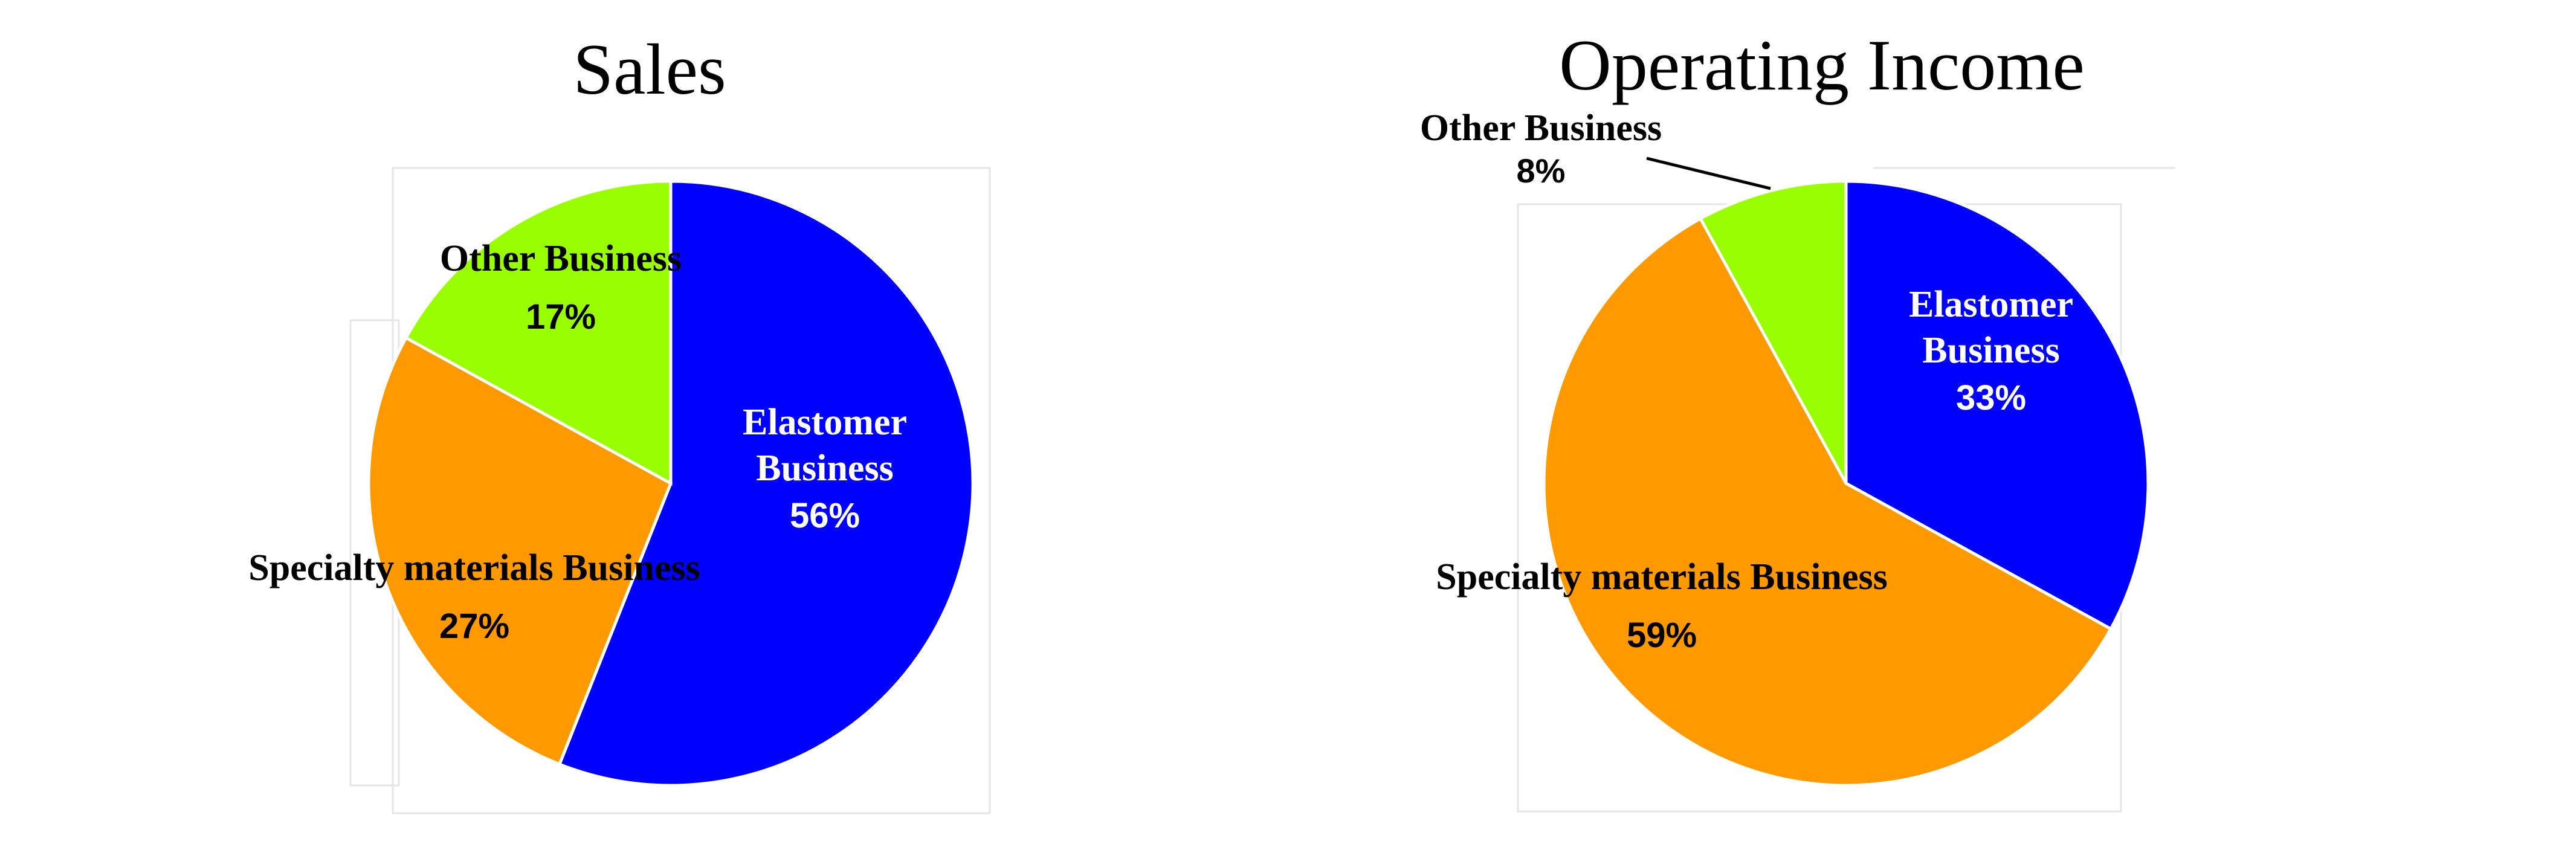  I want to click on slice-percent-specialty-materials-business: 27%, so click(474, 626).